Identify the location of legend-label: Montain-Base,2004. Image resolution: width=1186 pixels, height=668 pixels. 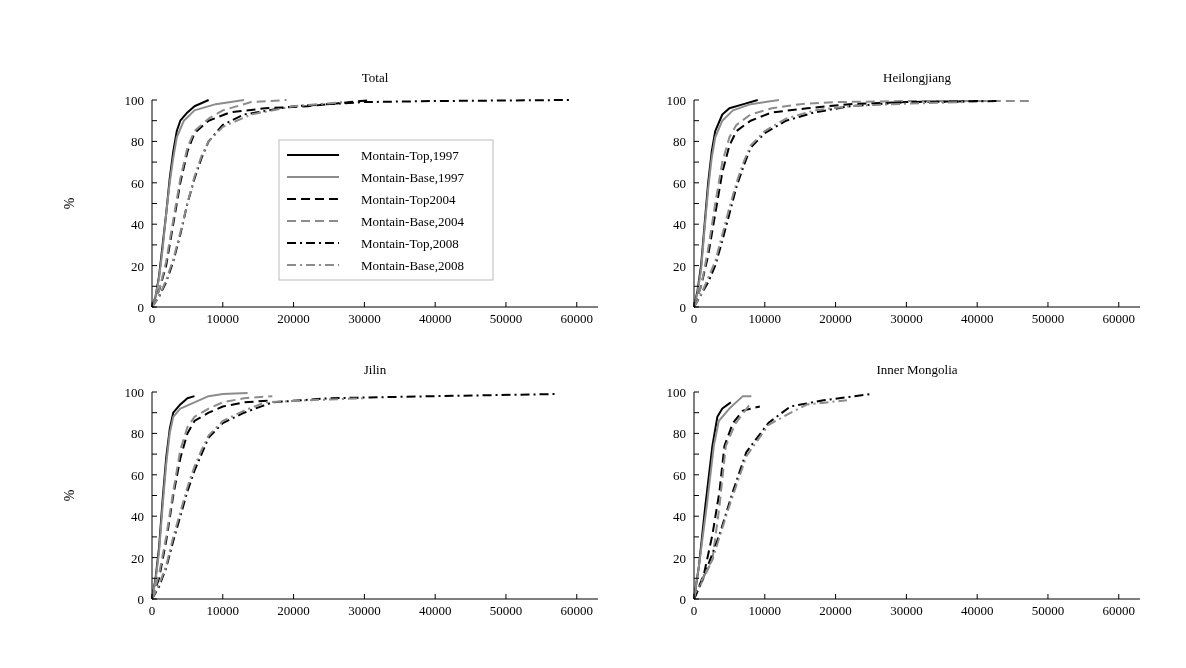
(413, 221).